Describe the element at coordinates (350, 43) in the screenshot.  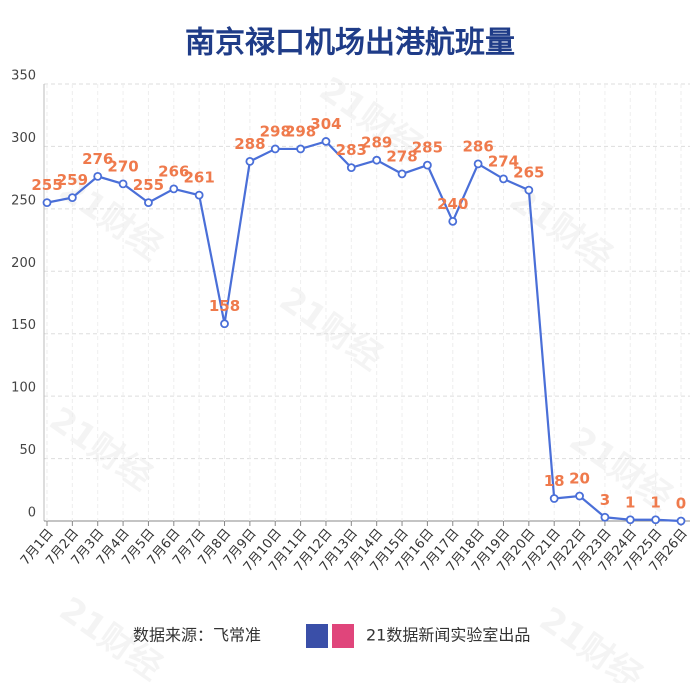
I see `chart-title: 南京禄口机场出港航班量` at that location.